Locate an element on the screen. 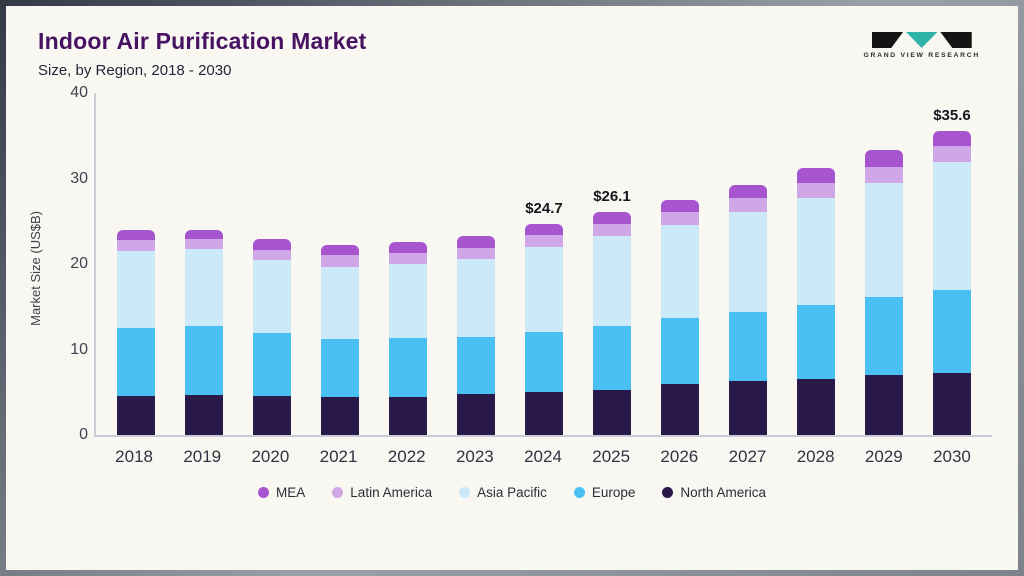 Image resolution: width=1024 pixels, height=576 pixels. x-axis-label: 2021 is located at coordinates (338, 456).